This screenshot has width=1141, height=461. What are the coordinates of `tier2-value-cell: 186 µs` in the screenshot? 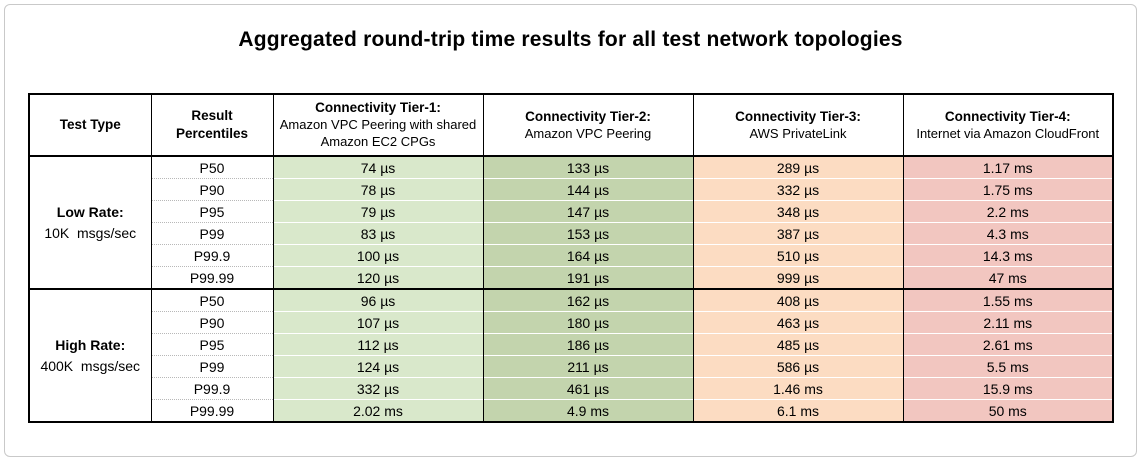 It's located at (588, 344).